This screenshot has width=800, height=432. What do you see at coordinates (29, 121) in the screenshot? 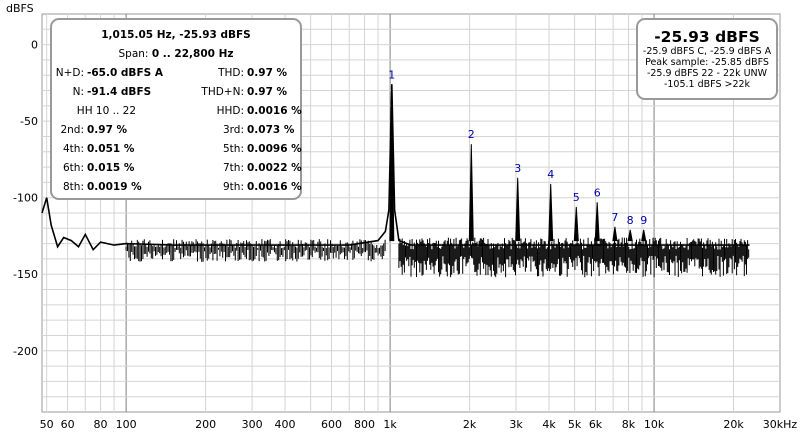
I see `y-tick-label: -50` at bounding box center [29, 121].